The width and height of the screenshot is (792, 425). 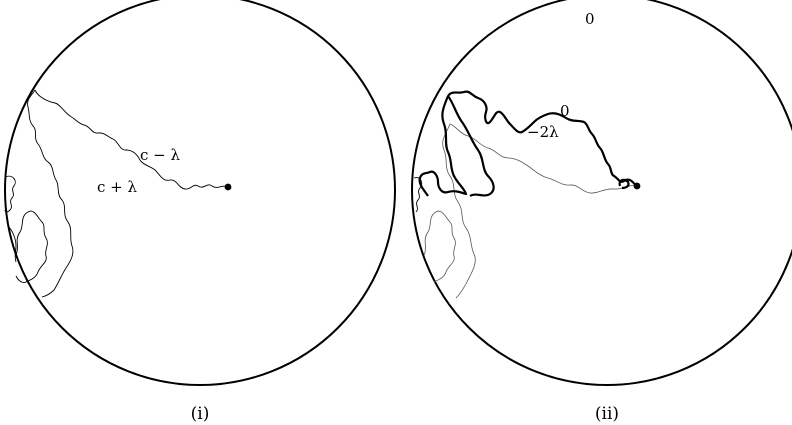 What do you see at coordinates (624, 184) in the screenshot?
I see `endpoint-loop` at bounding box center [624, 184].